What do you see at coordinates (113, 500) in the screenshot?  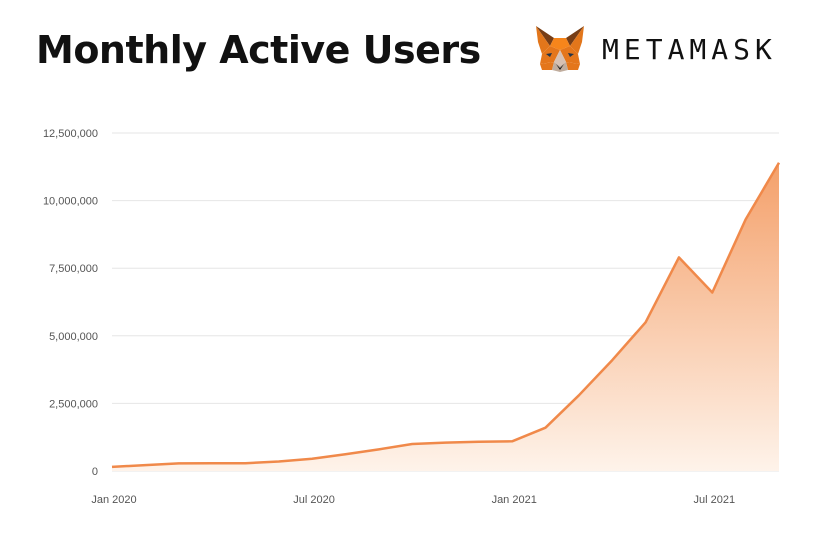 I see `x-tick-label: Jan 2020` at bounding box center [113, 500].